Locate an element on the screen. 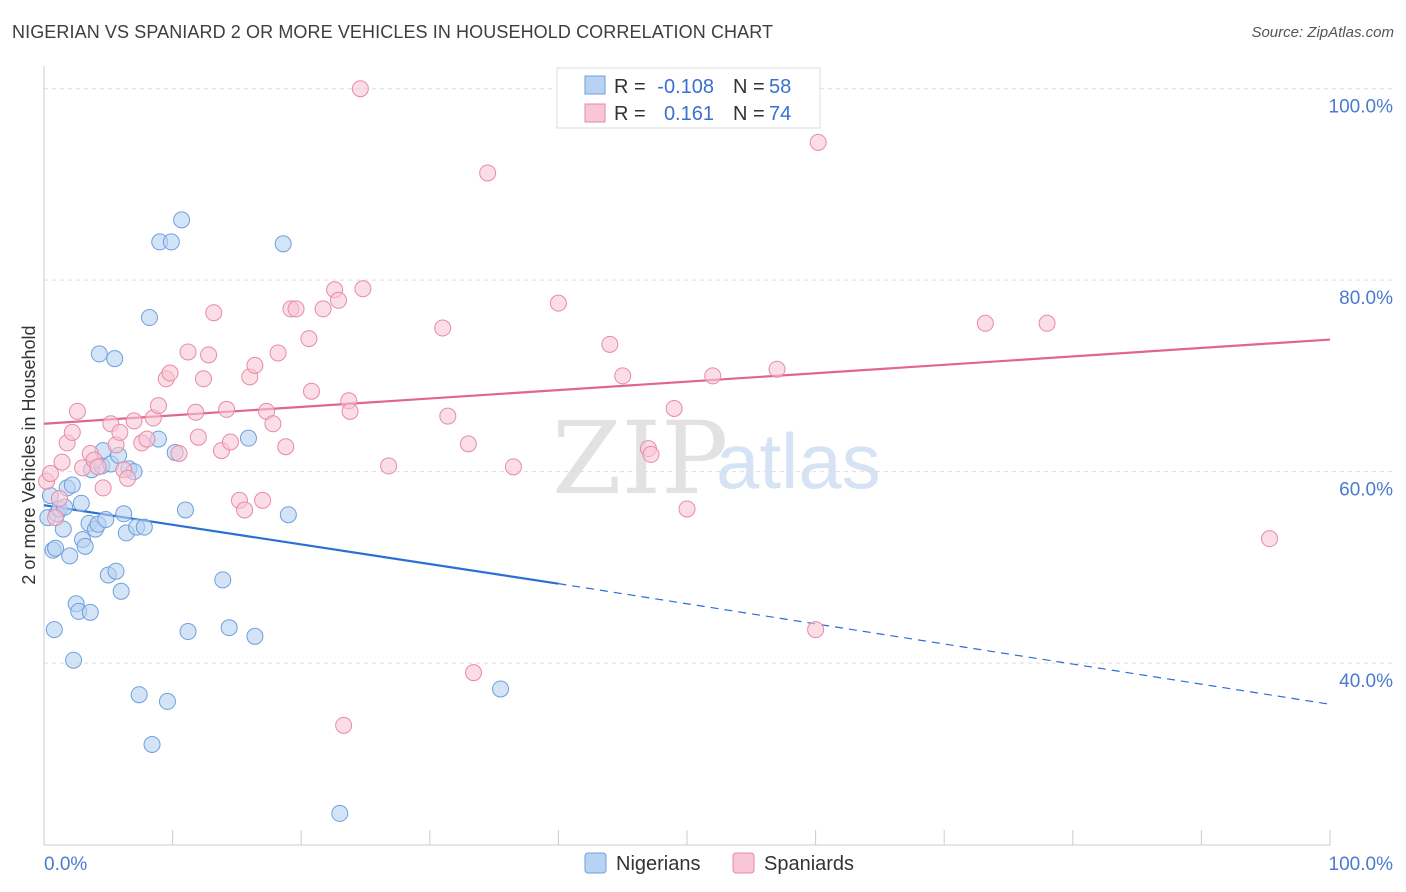 Image resolution: width=1406 pixels, height=892 pixels. y-tick-label-100: 100.0% is located at coordinates (1361, 107).